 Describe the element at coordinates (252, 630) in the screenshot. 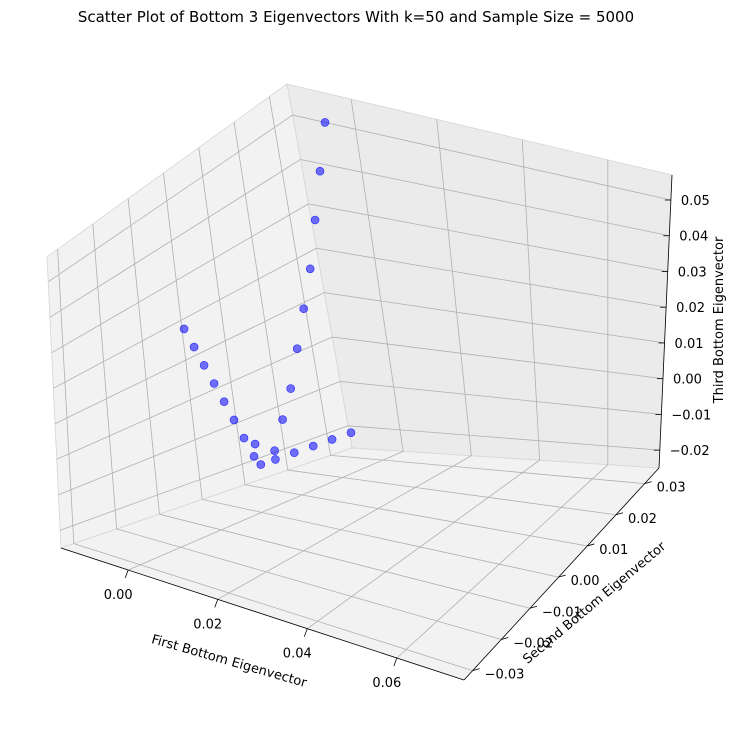

I see `x-axis-ticks: 0.00 0.02 0.04 0.06` at that location.